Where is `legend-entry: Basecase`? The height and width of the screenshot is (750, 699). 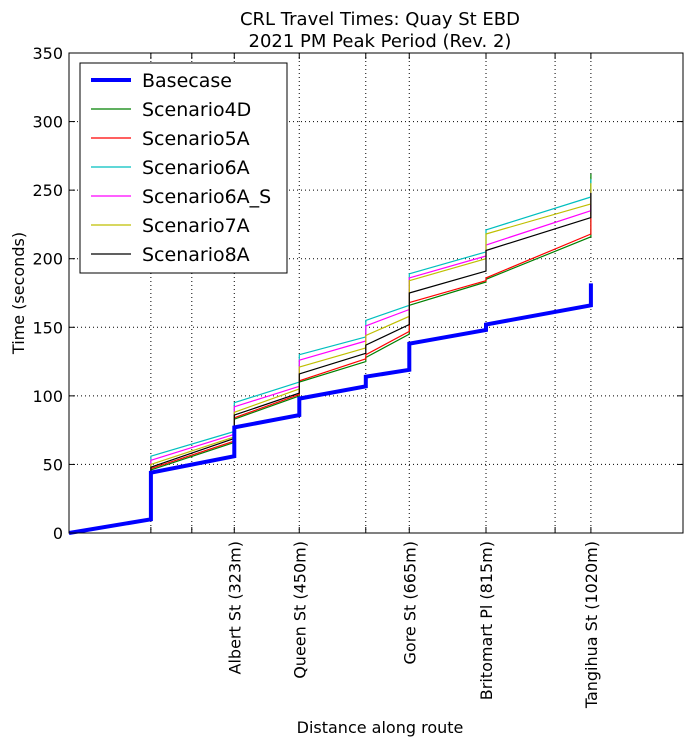 legend-entry: Basecase is located at coordinates (187, 81).